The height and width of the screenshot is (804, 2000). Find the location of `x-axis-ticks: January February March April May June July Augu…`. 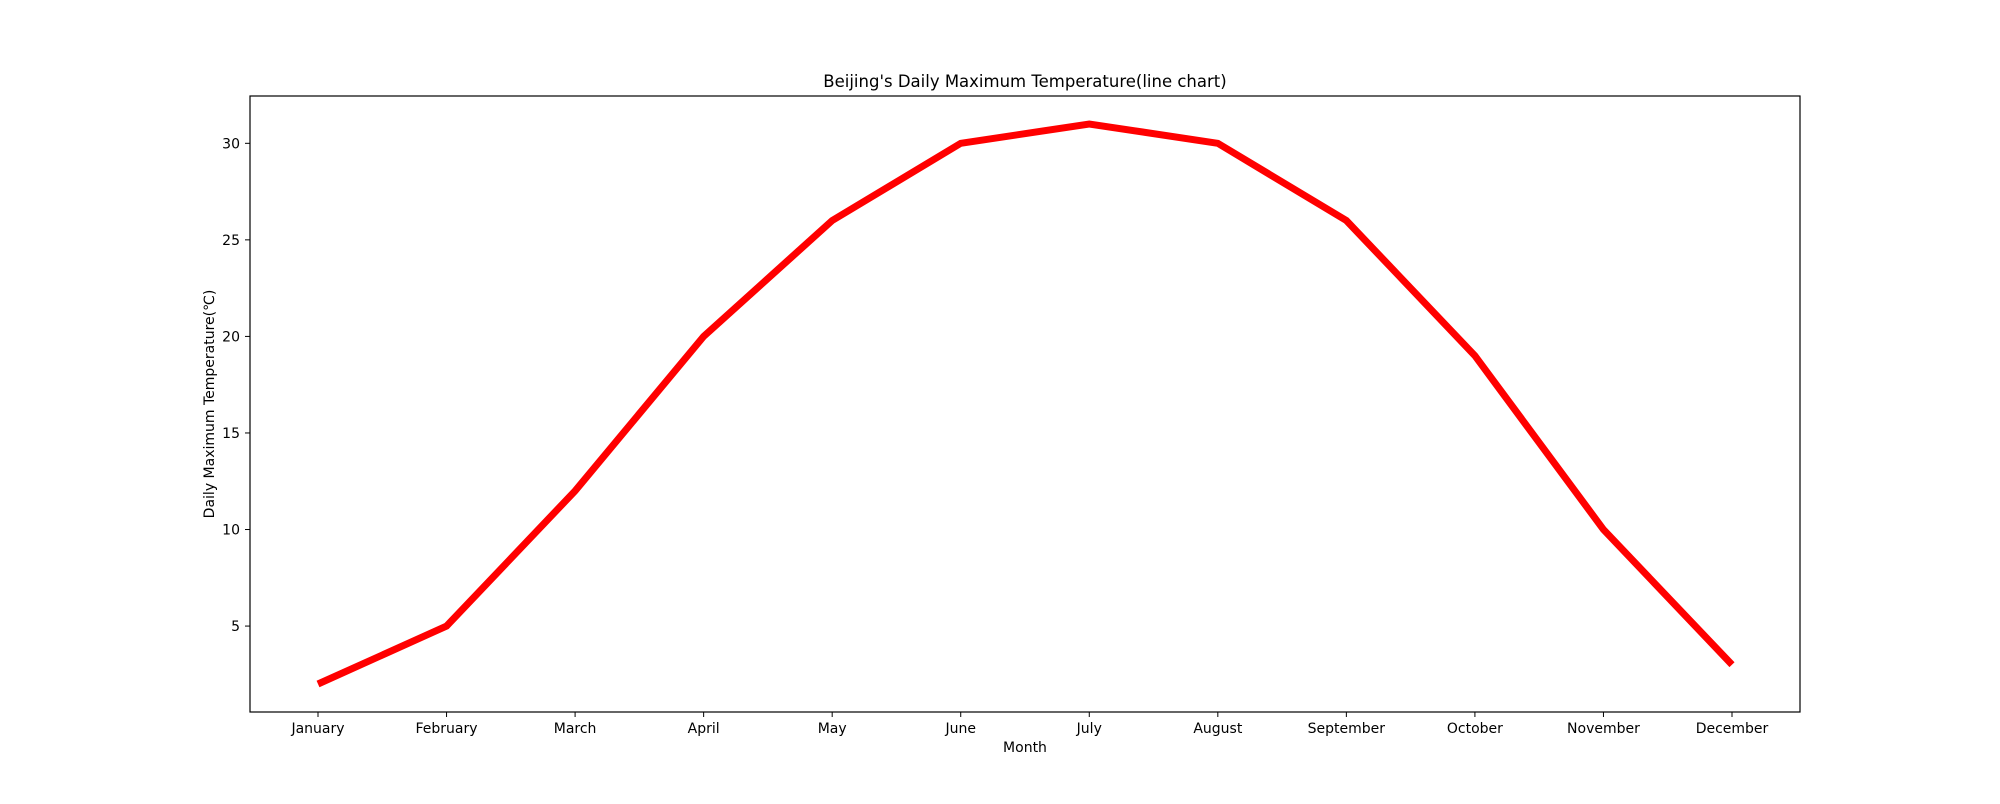

x-axis-ticks: January February March April May June July Augu… is located at coordinates (1029, 724).